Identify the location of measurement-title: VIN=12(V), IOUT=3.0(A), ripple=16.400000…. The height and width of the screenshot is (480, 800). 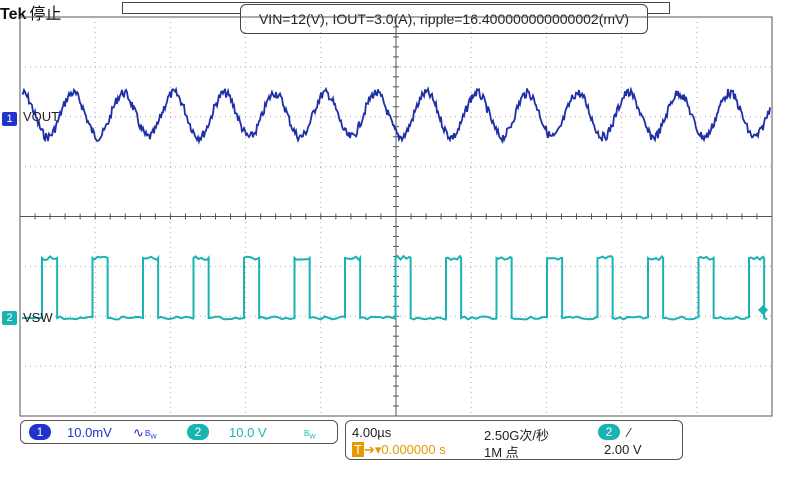
(444, 19).